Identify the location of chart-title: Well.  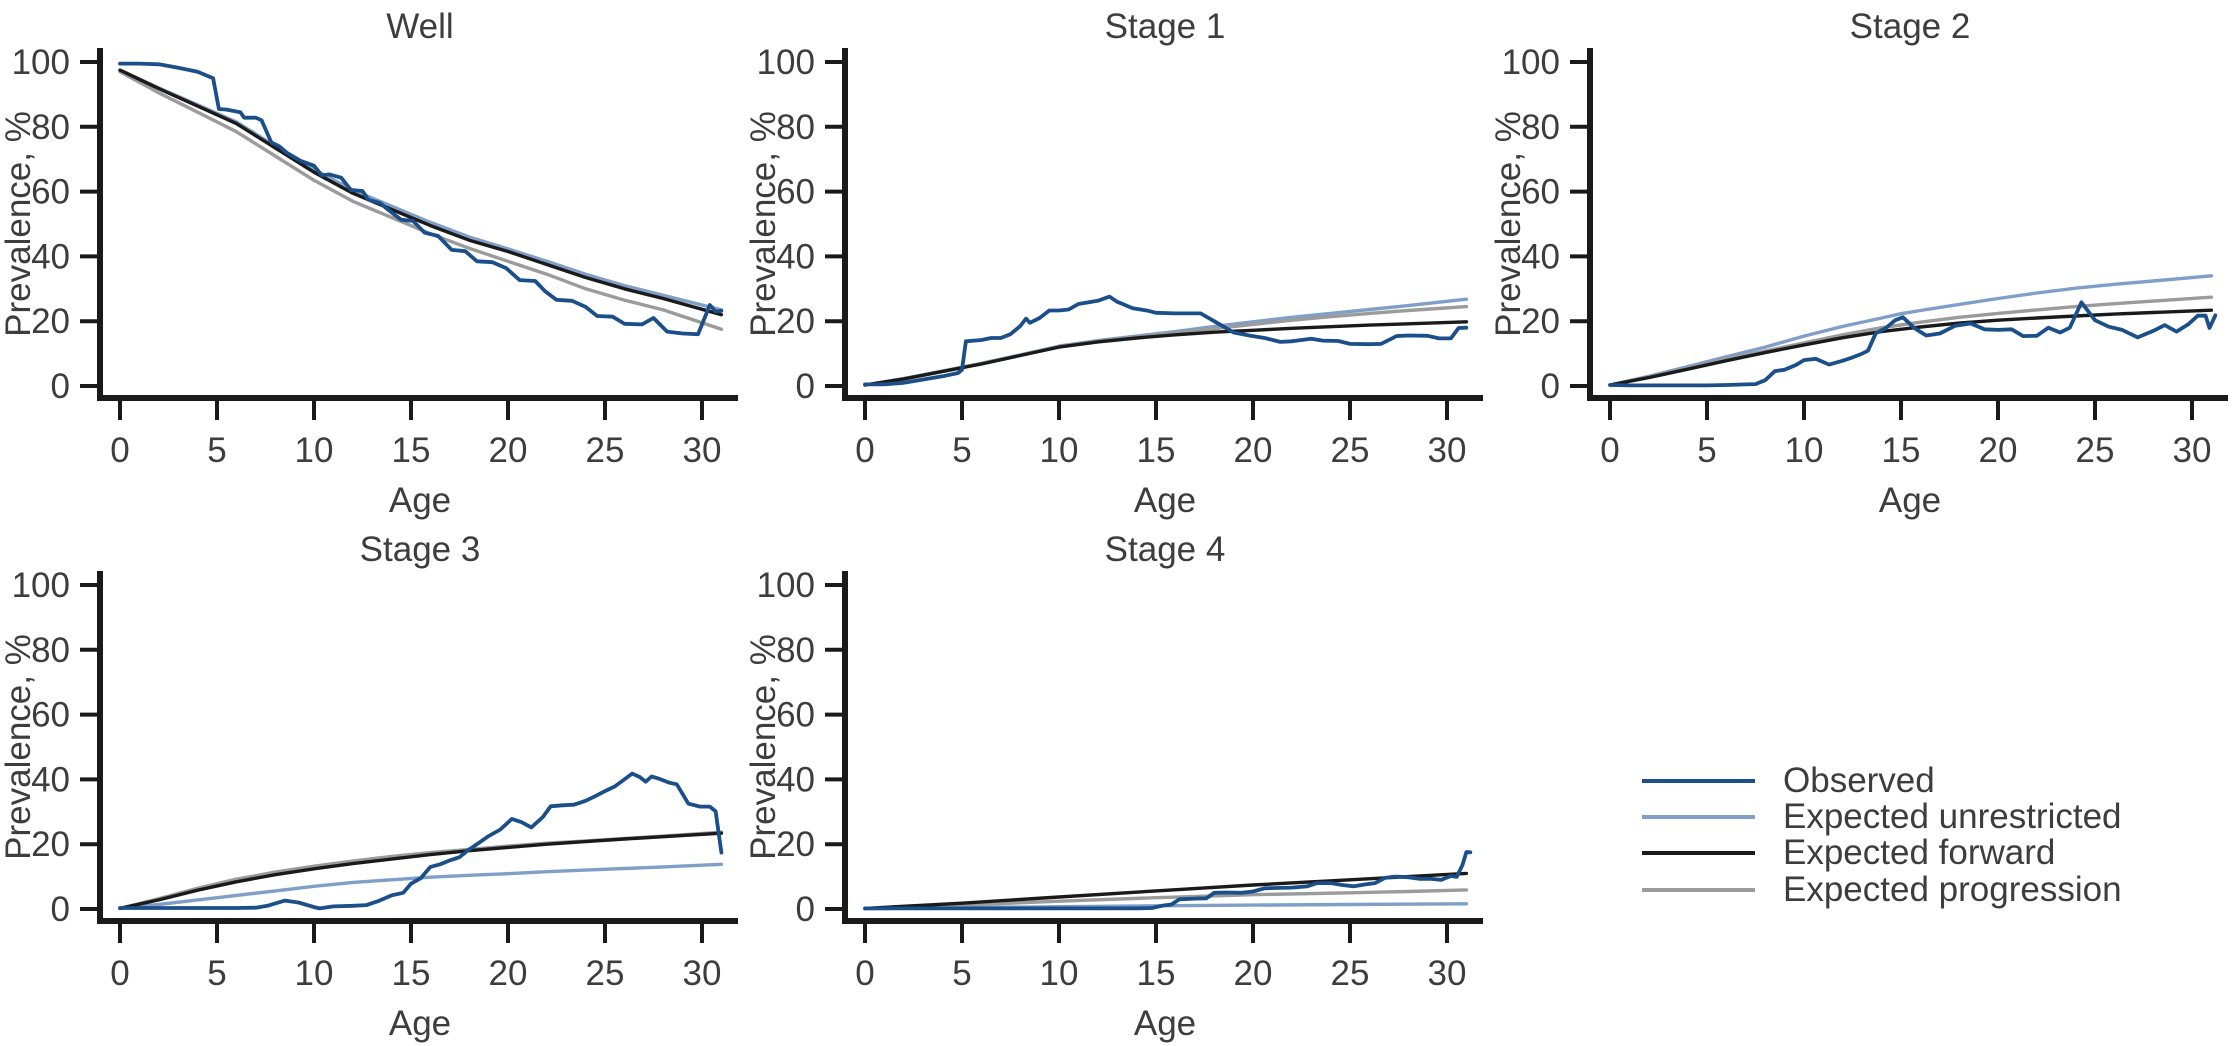
(419, 26).